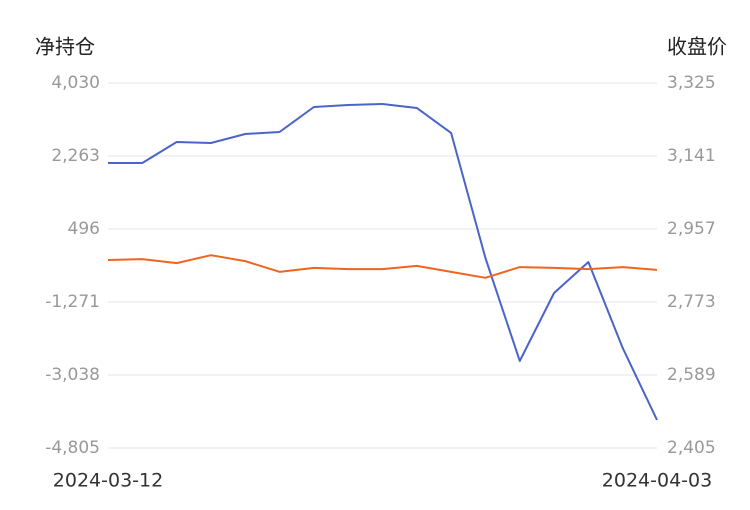 This screenshot has height=510, width=750. I want to click on y2-tick-label: 2,957, so click(691, 229).